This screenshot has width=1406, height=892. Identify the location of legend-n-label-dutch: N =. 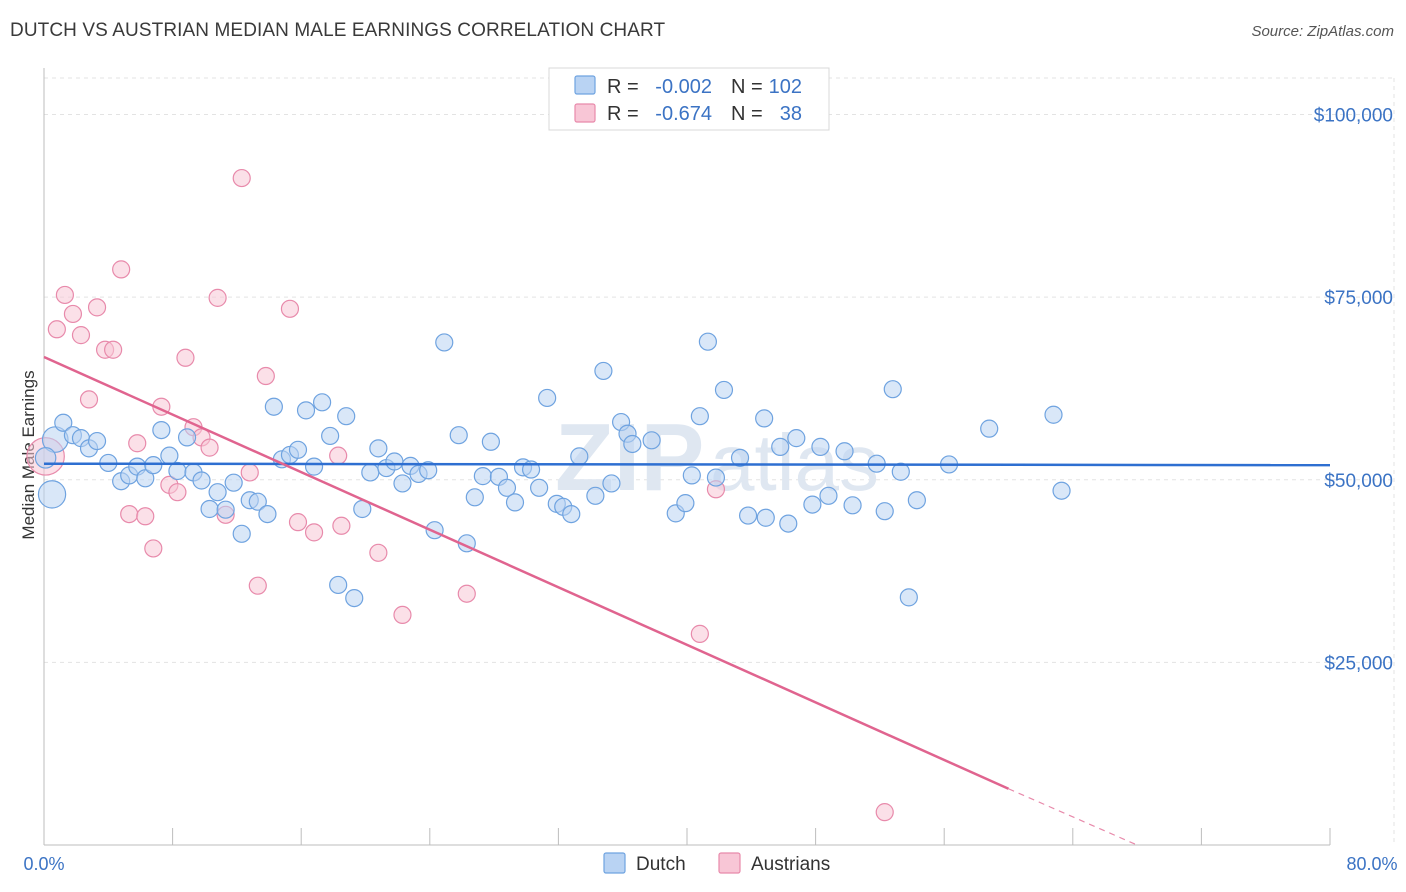
(747, 87).